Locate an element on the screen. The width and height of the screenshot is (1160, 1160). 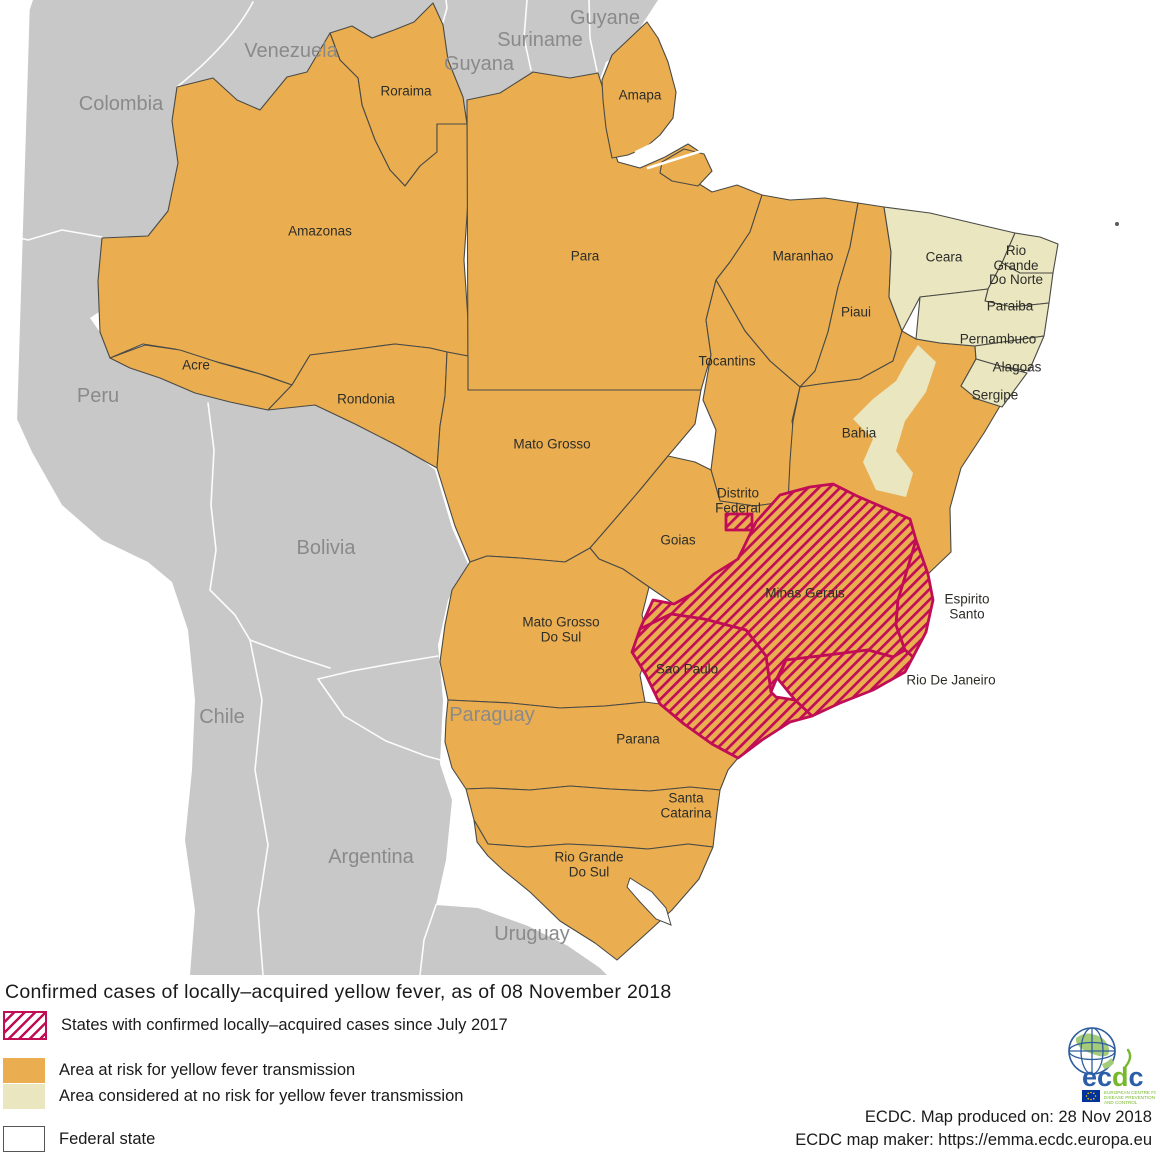
pacific-ocean-north is located at coordinates (16, 47).